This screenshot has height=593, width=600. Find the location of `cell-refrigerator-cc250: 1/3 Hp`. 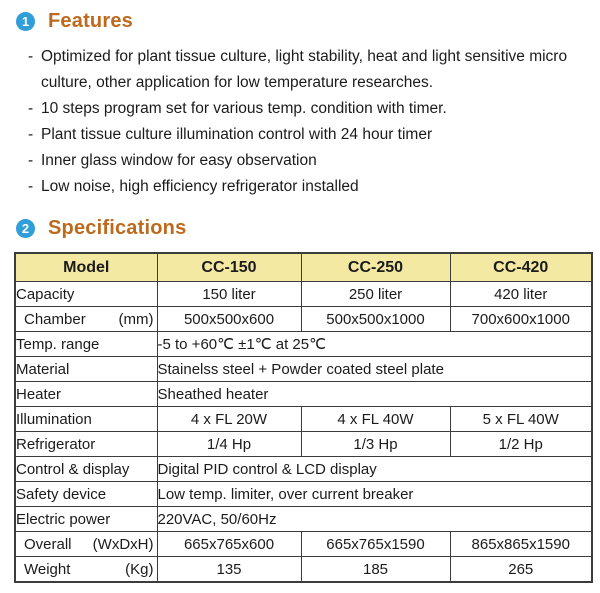

cell-refrigerator-cc250: 1/3 Hp is located at coordinates (375, 444).